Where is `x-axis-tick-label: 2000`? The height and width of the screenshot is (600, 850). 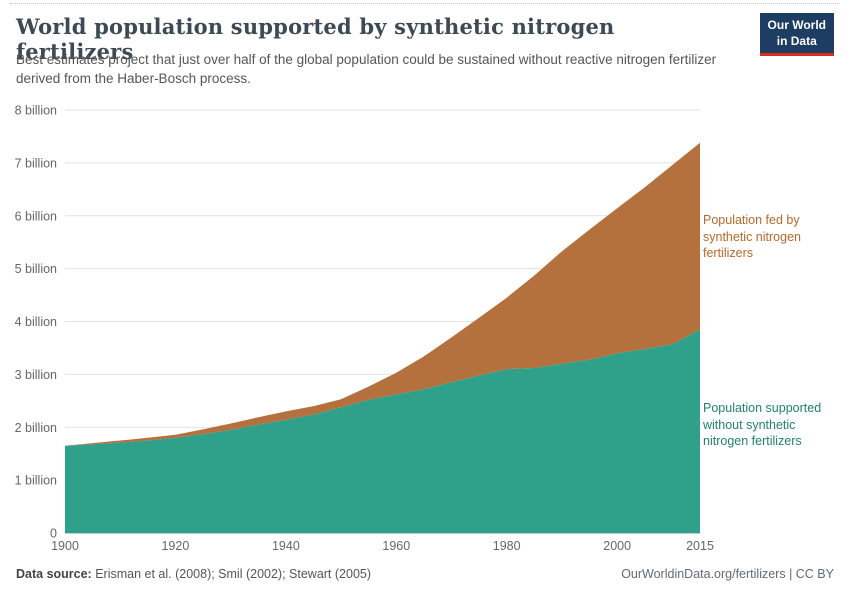 x-axis-tick-label: 2000 is located at coordinates (617, 546).